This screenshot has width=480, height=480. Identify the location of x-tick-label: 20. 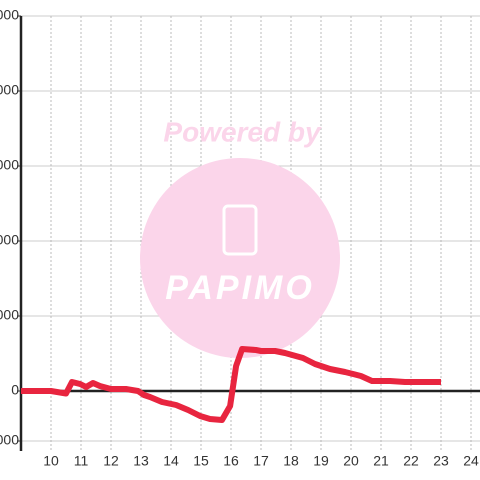
(351, 461).